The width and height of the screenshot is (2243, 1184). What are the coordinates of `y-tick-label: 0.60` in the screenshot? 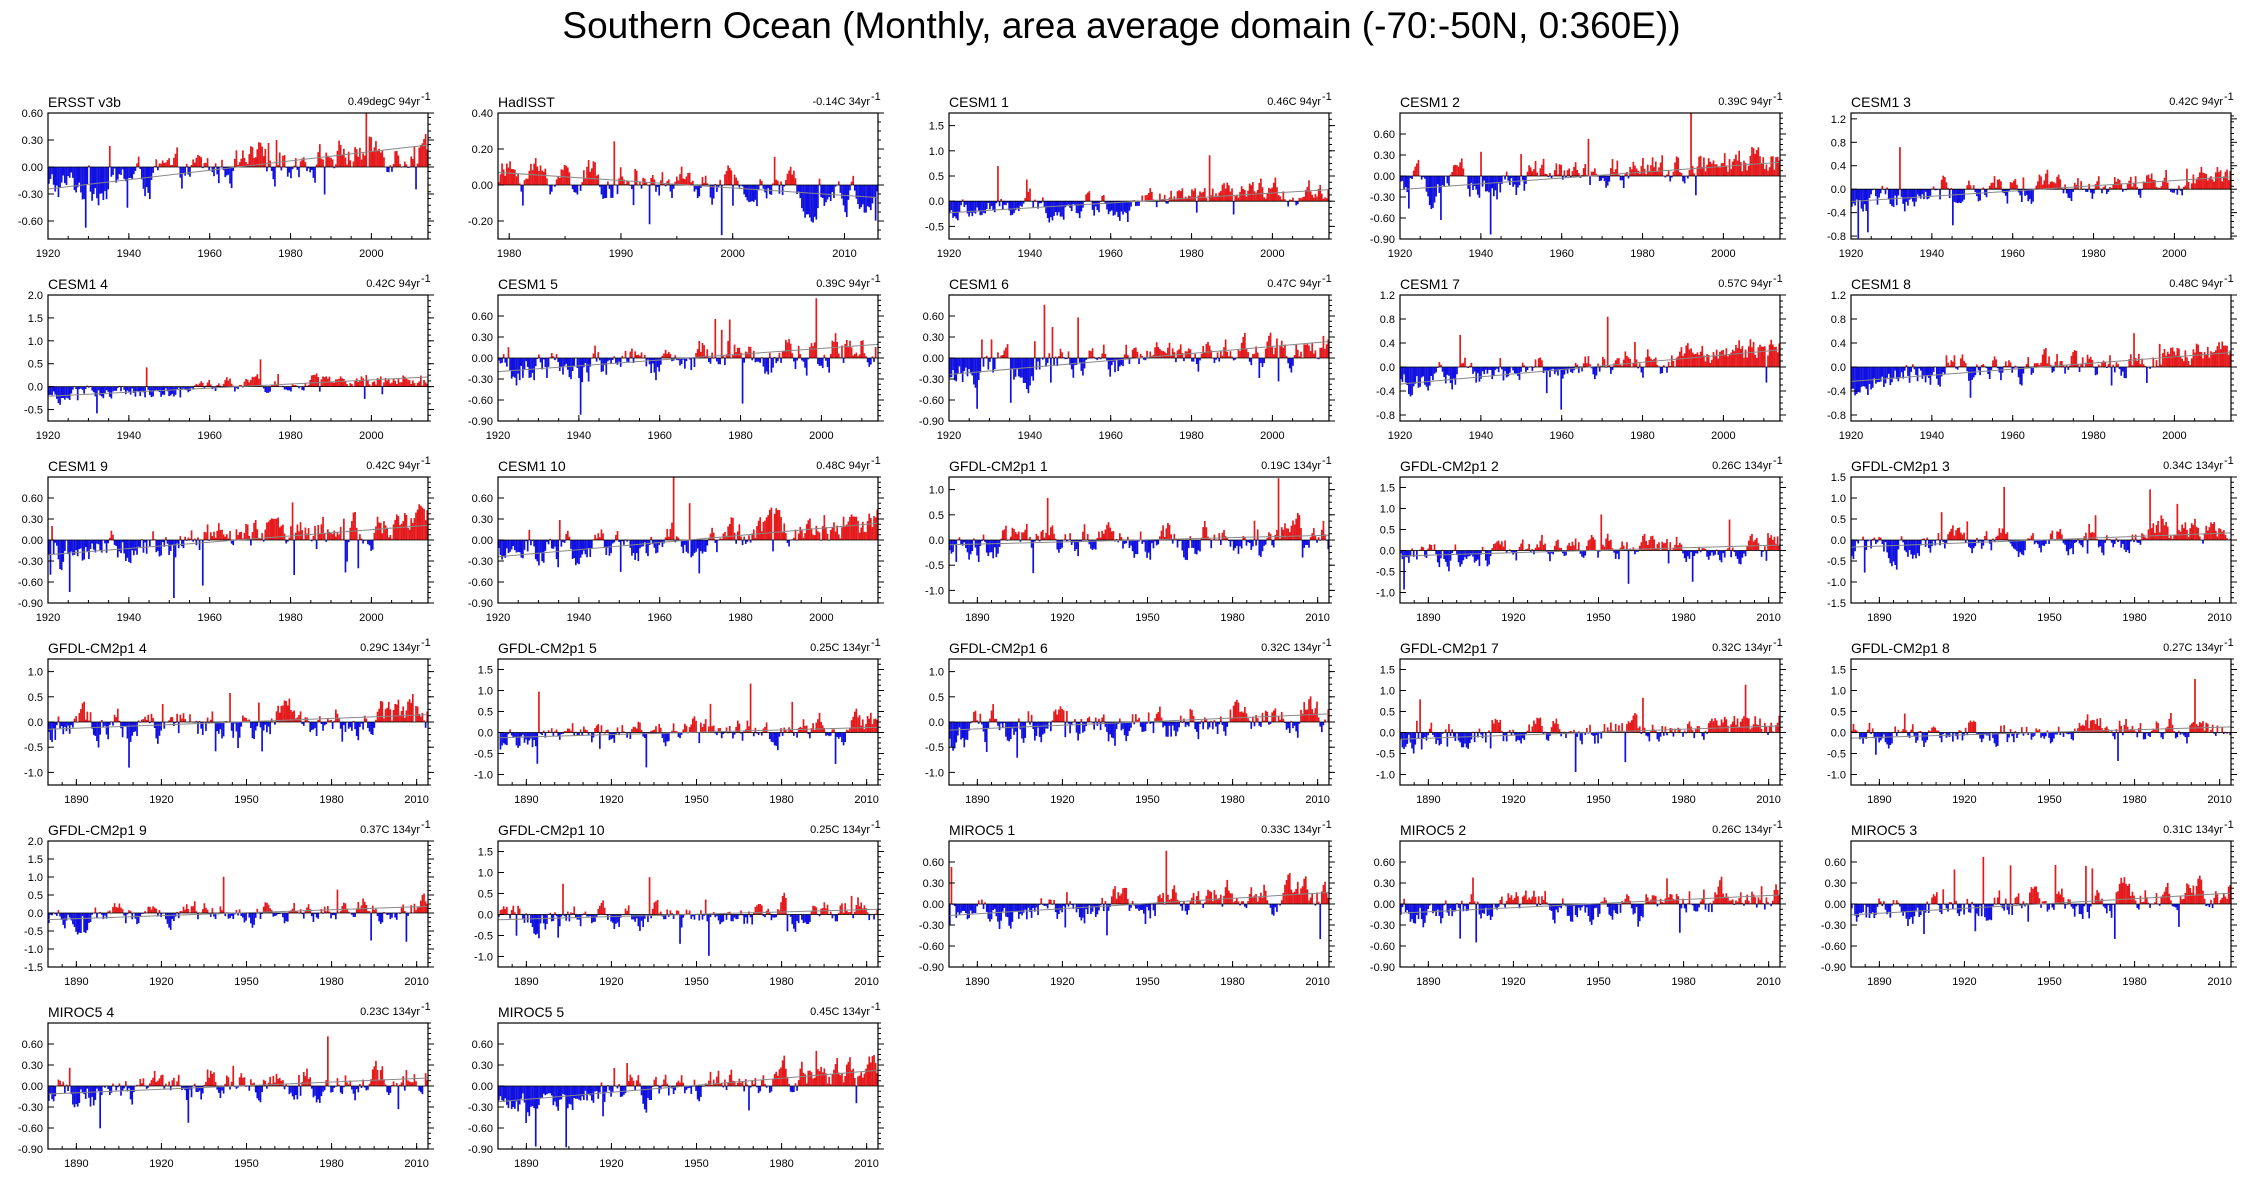 It's located at (933, 317).